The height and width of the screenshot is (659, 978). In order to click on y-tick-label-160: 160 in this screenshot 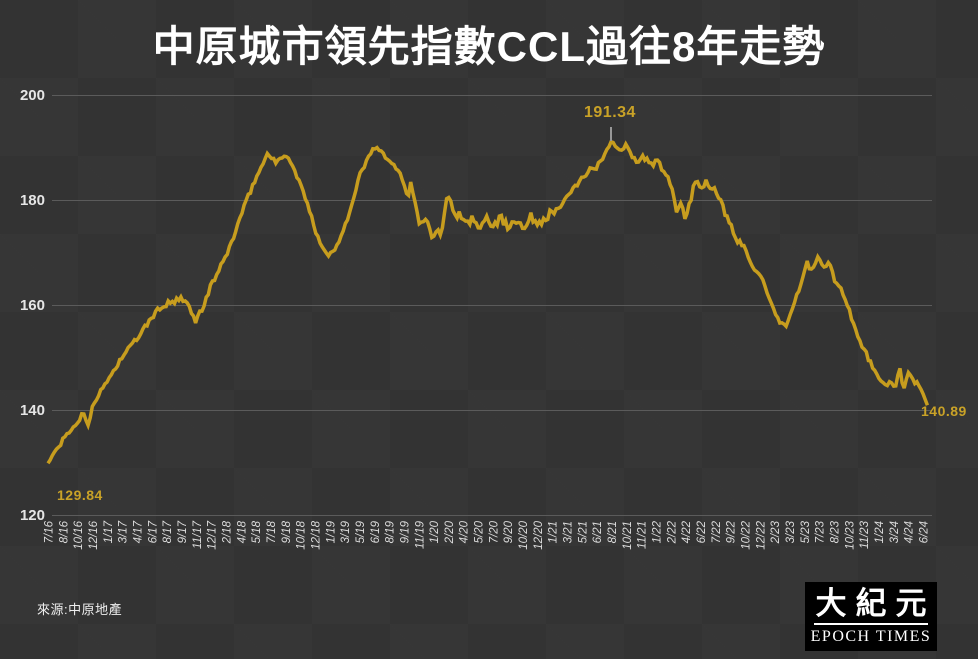, I will do `click(32, 305)`.